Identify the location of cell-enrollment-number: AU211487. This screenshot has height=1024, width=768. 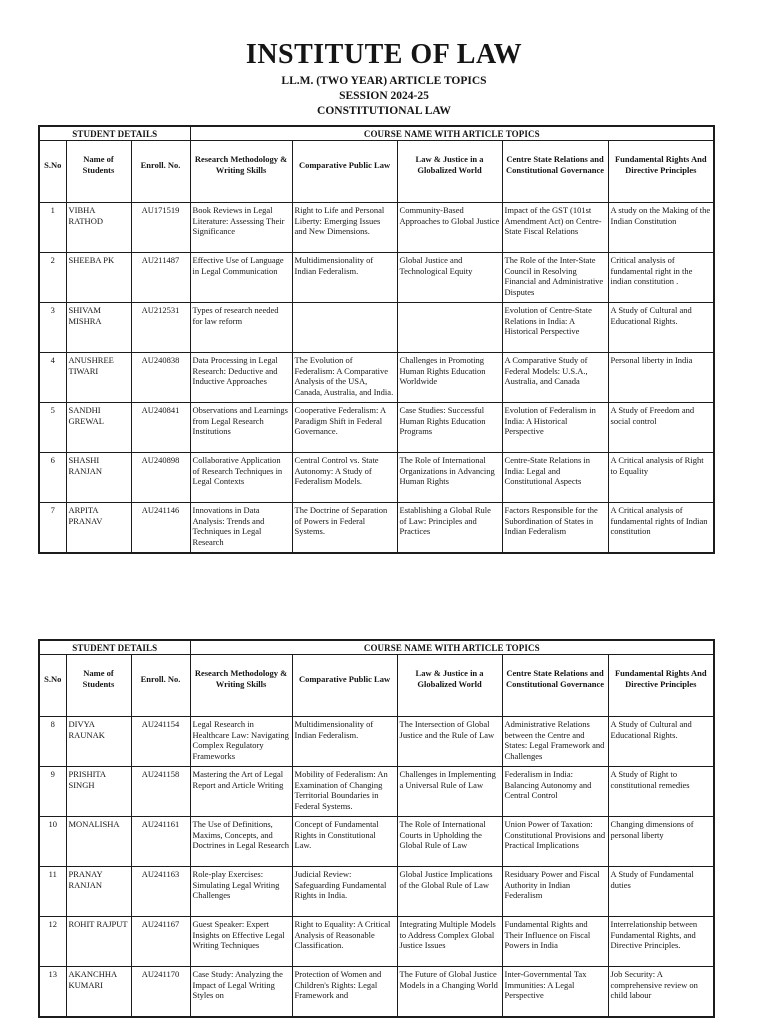
(160, 277).